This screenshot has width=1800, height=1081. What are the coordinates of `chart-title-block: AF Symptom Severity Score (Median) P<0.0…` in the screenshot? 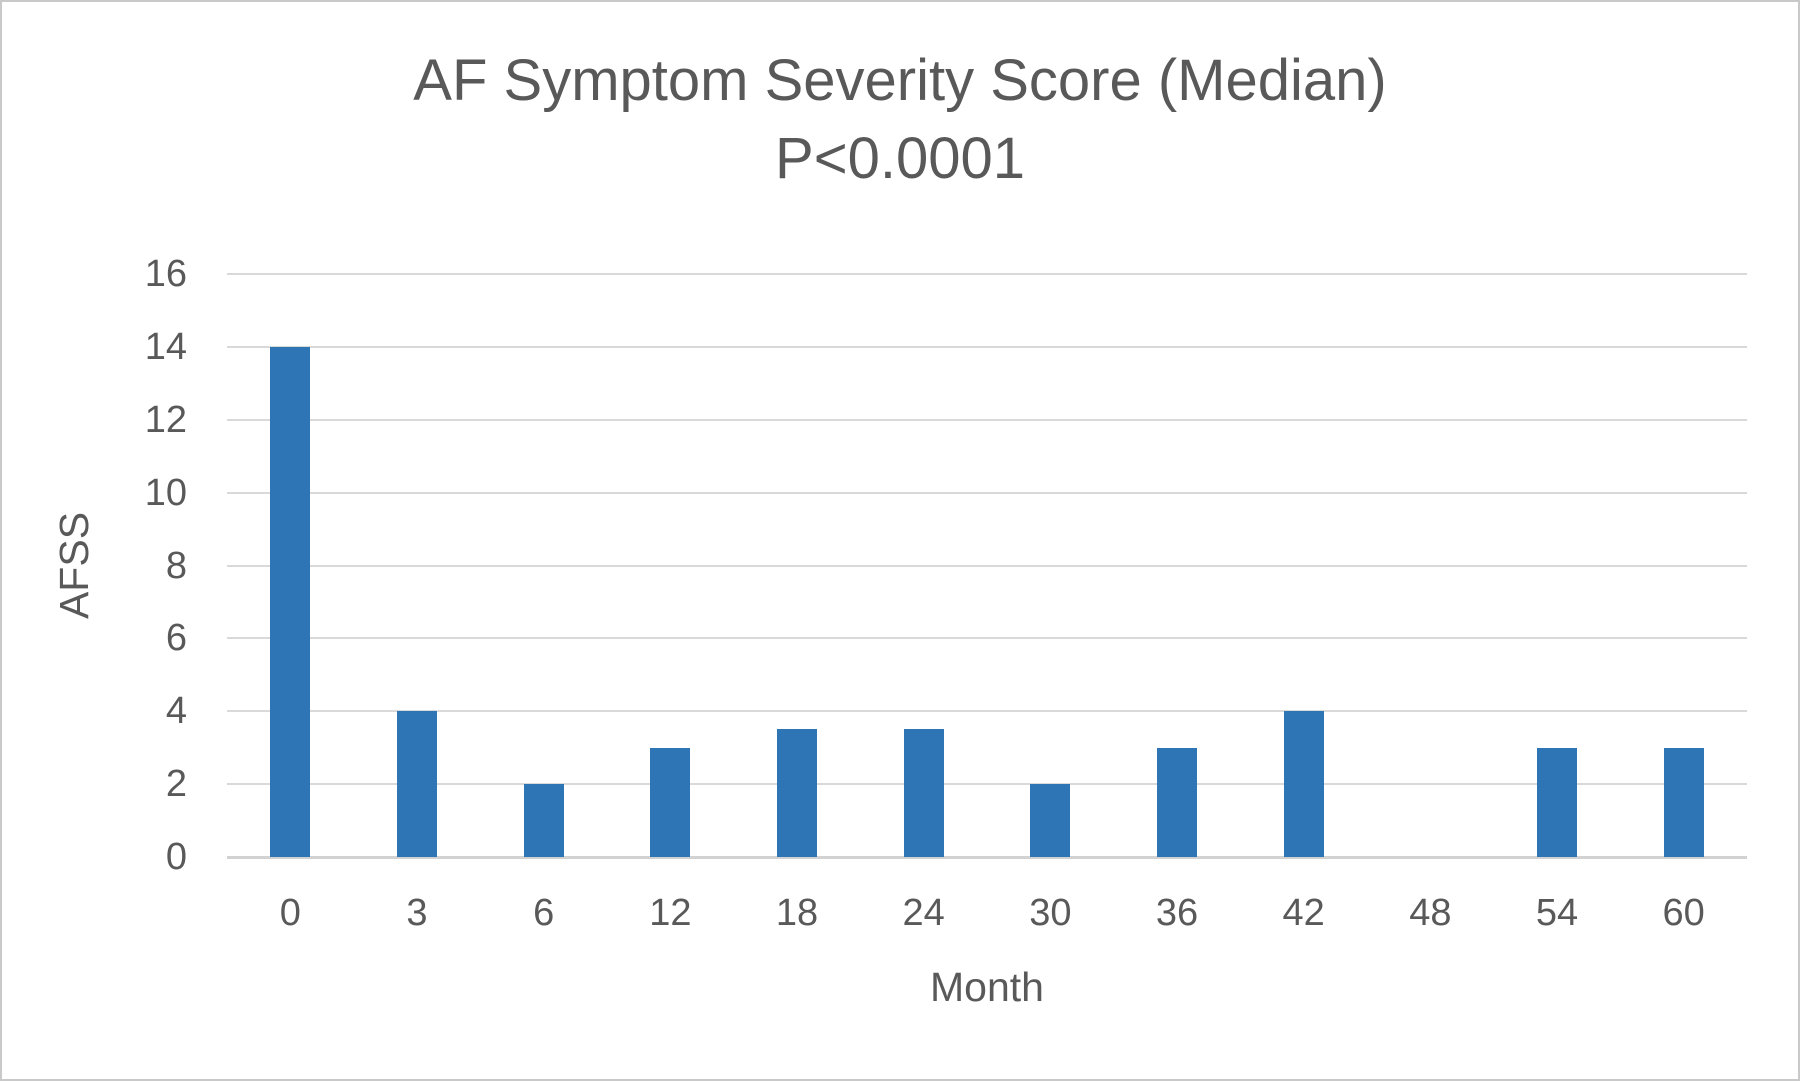 It's located at (900, 120).